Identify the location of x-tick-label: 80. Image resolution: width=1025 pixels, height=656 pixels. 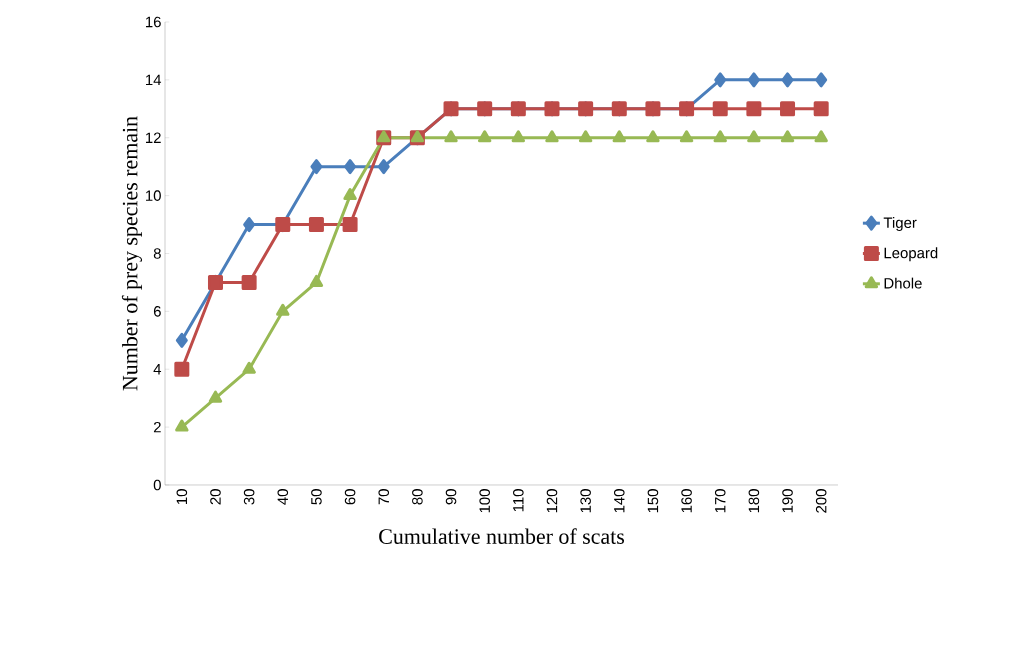
(417, 497).